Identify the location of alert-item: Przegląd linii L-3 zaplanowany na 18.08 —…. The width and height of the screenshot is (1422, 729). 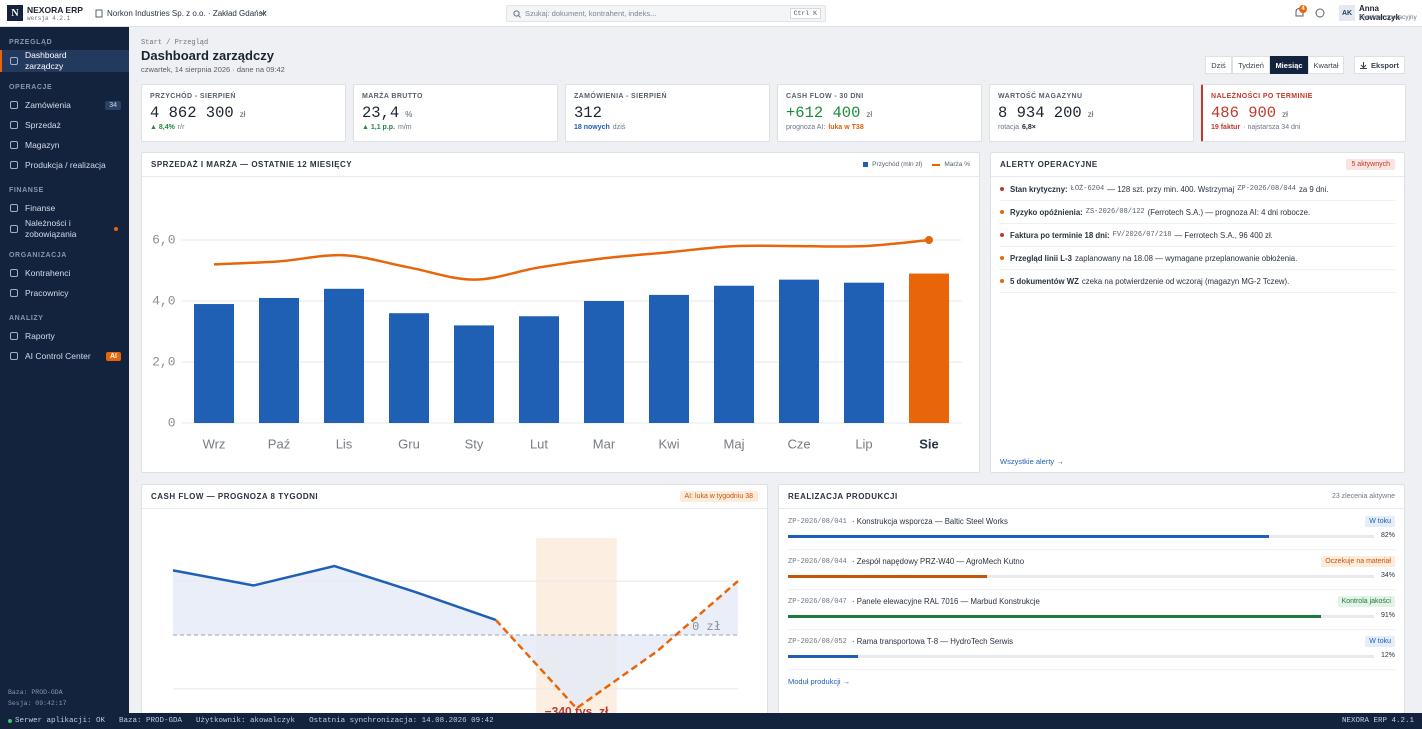
(1197, 258).